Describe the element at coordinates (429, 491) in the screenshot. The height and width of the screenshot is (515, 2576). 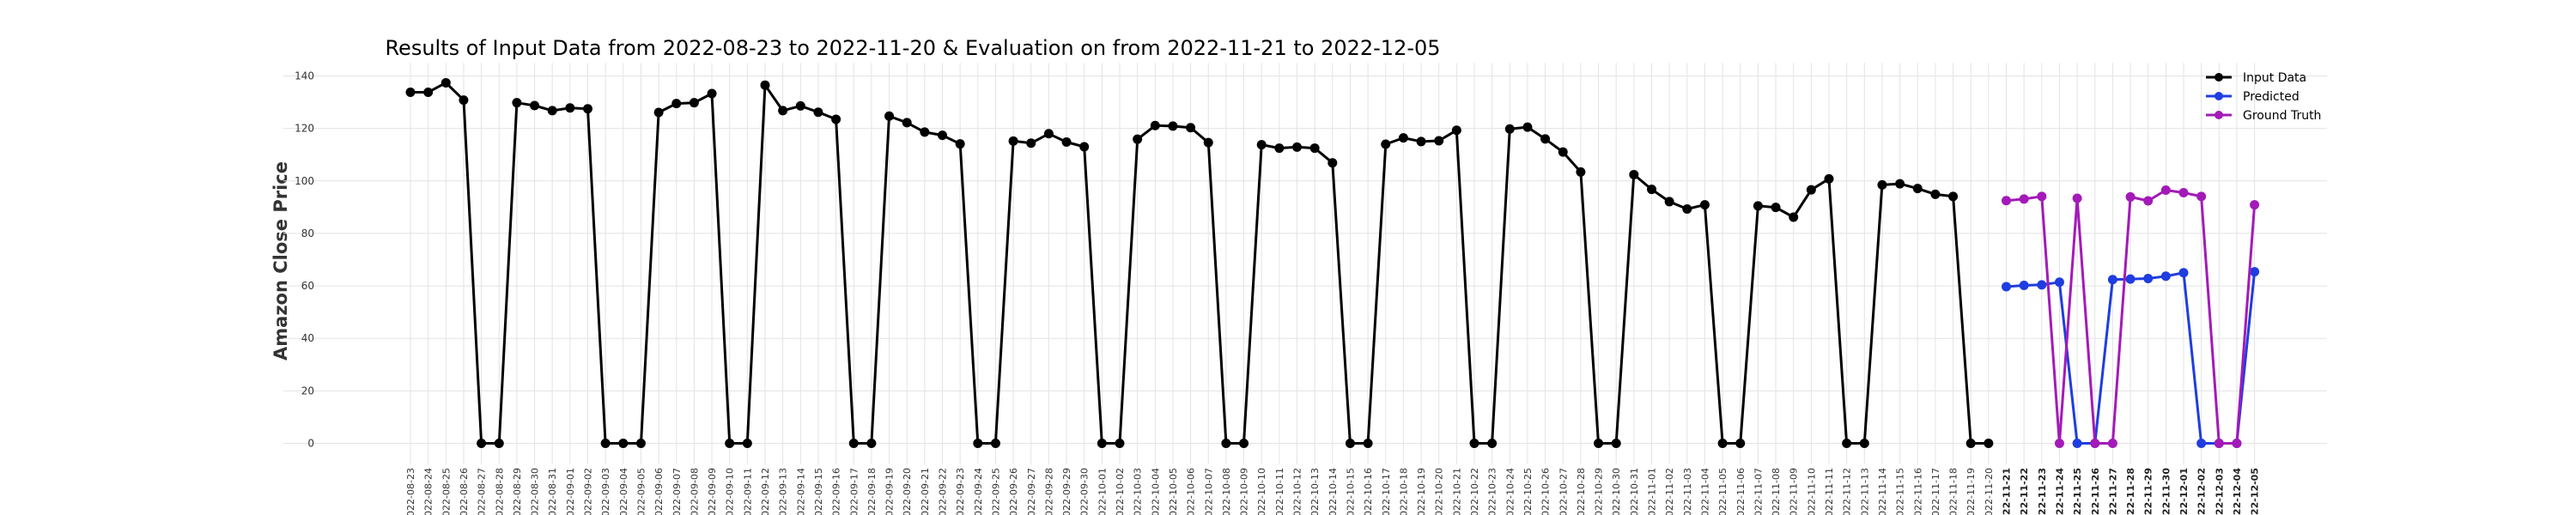
I see `x-tick-label: 2022-08-24` at that location.